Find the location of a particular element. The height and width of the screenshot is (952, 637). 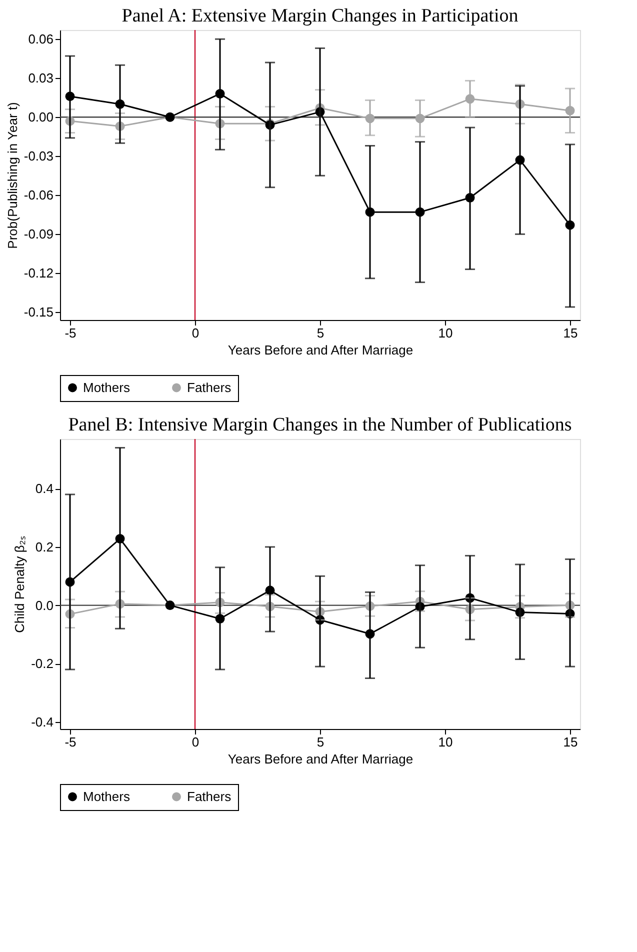

y-tick-label: -0.2 is located at coordinates (42, 664).